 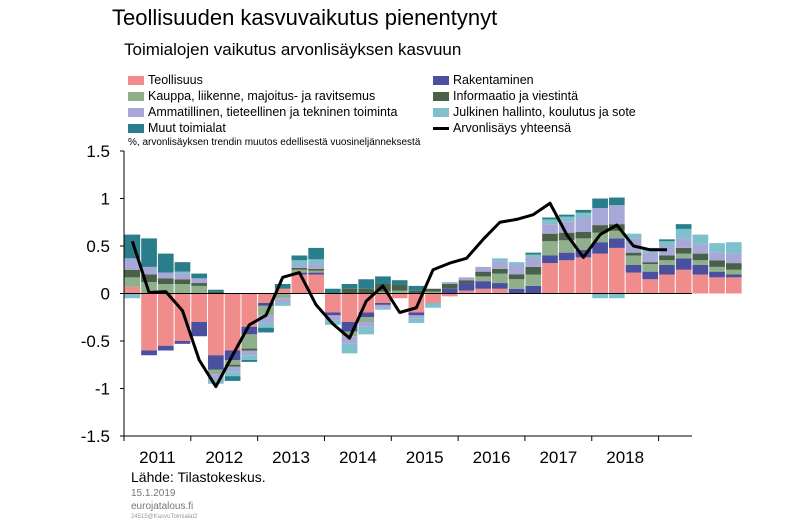 I want to click on legend-label: Teollisuus, so click(x=175, y=80).